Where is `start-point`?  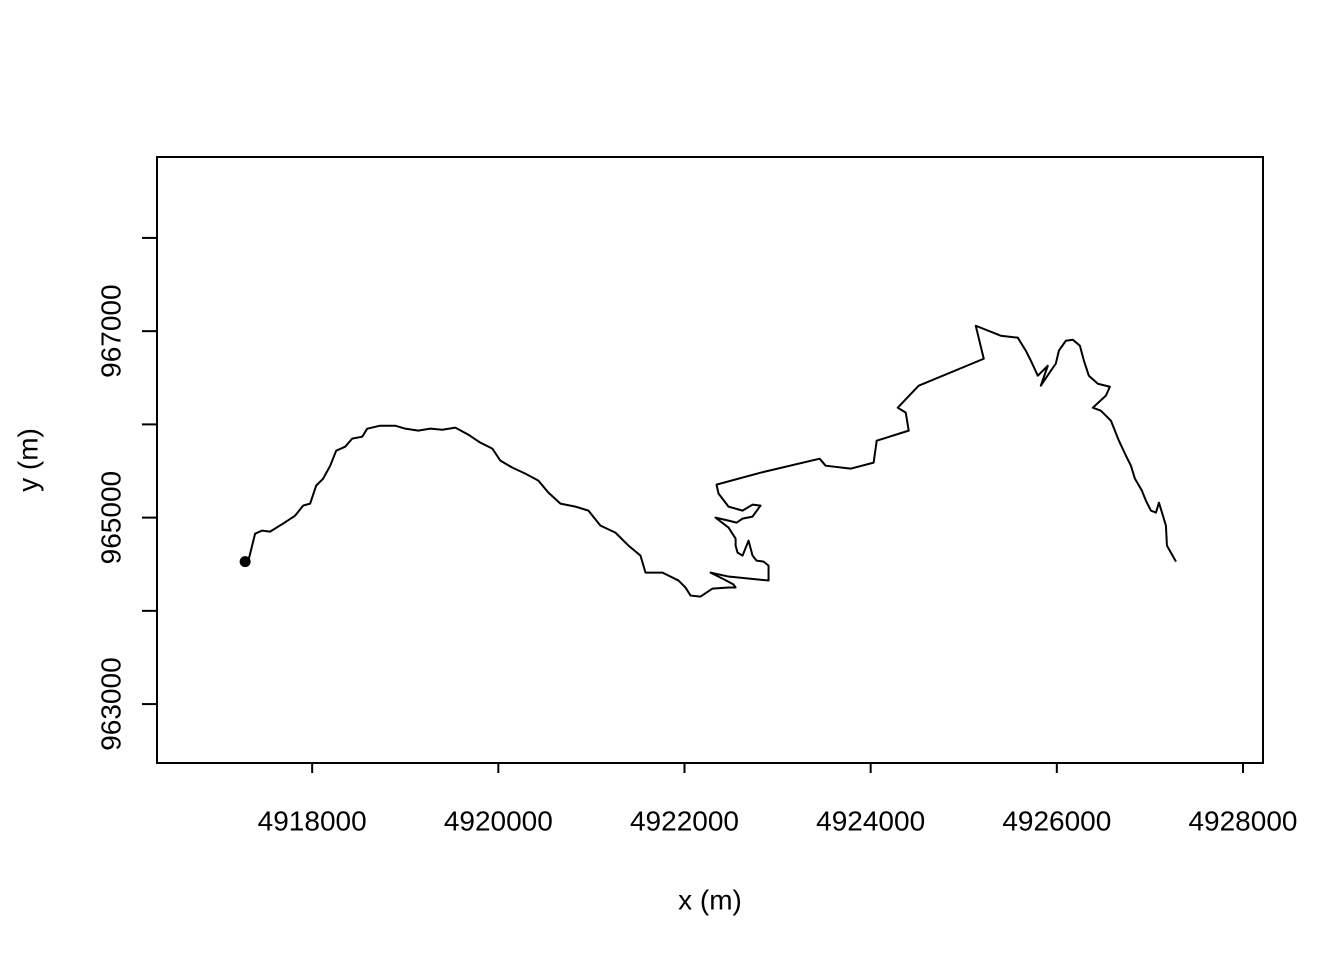 start-point is located at coordinates (245, 562).